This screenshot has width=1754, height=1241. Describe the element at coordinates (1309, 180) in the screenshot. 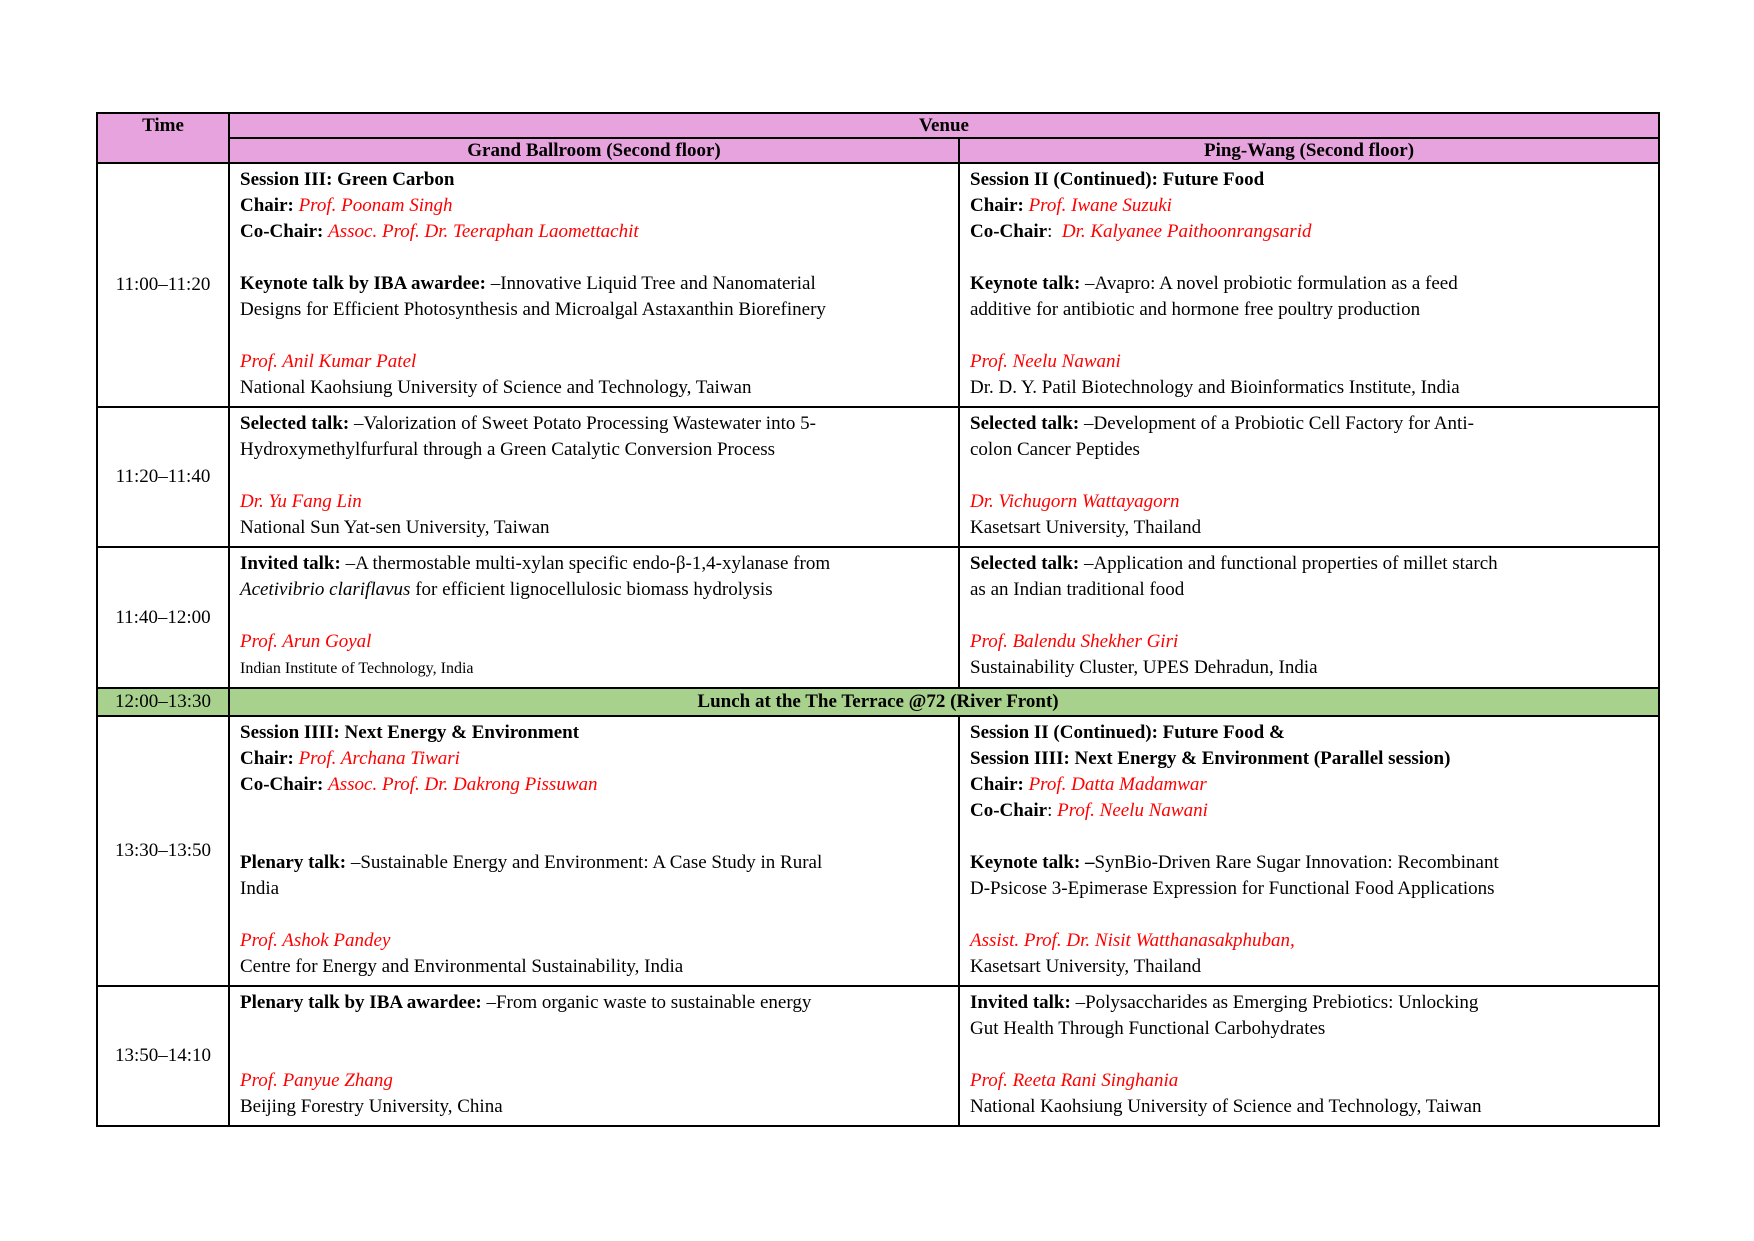

I see `text-line: Session II (Continued): Future Food` at that location.